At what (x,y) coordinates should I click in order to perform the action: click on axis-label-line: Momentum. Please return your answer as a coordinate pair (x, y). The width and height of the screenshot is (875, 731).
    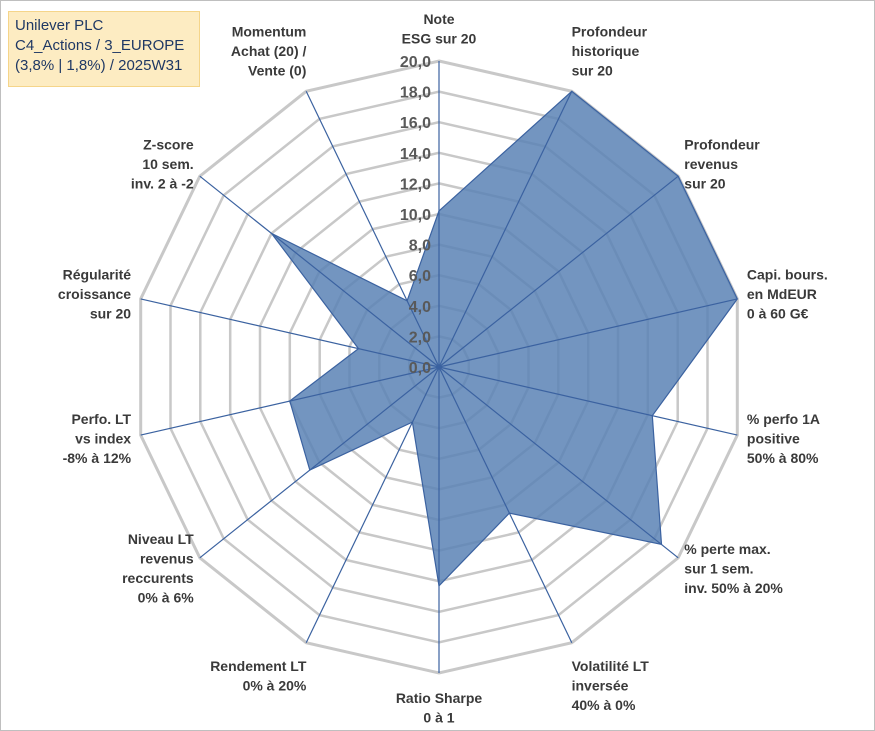
    Looking at the image, I should click on (269, 32).